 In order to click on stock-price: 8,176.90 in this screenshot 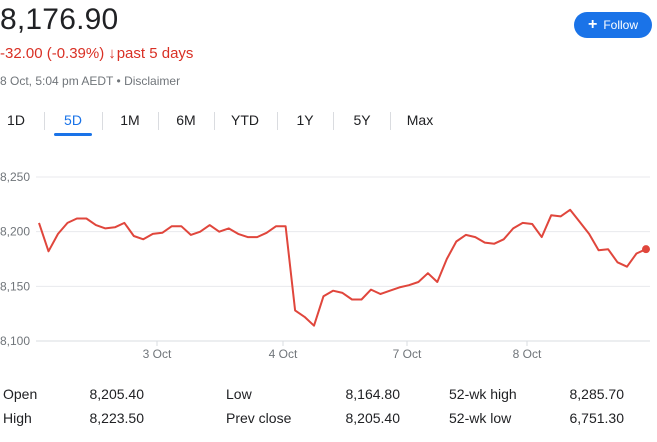, I will do `click(59, 19)`.